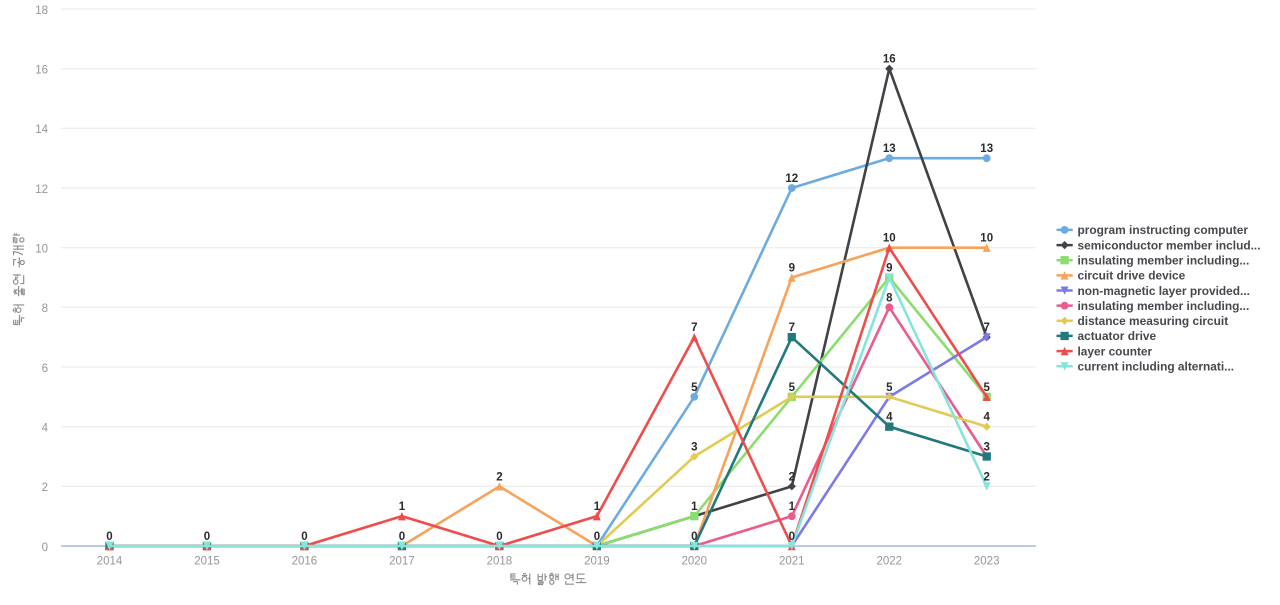  I want to click on svg-text: 2020, so click(695, 562).